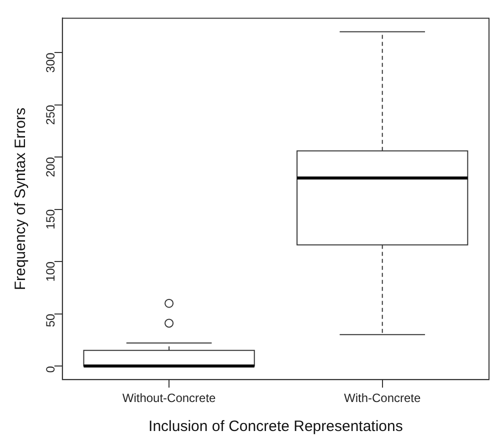 This screenshot has height=448, width=502. I want to click on y-tick-label: 50, so click(51, 320).